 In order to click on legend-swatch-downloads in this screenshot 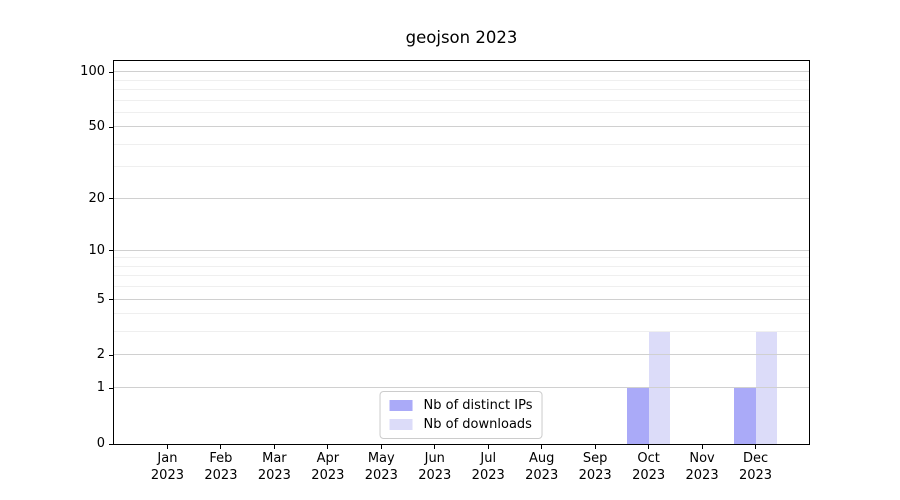, I will do `click(401, 424)`.